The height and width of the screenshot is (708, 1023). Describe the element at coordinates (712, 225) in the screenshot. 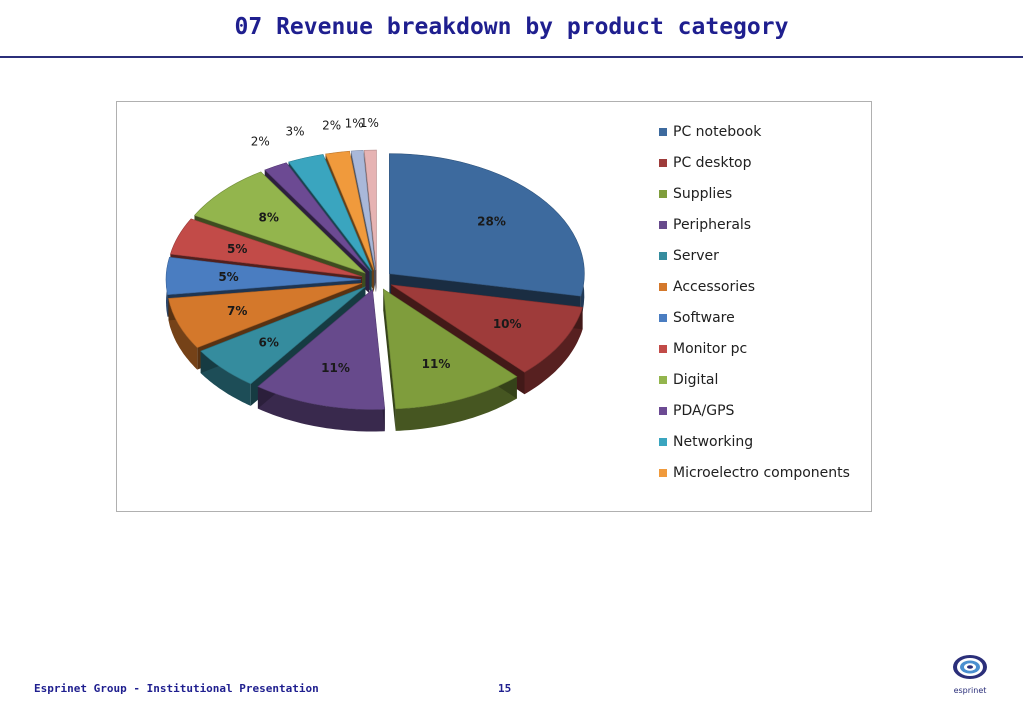

I see `legend-label-3: Peripherals` at that location.